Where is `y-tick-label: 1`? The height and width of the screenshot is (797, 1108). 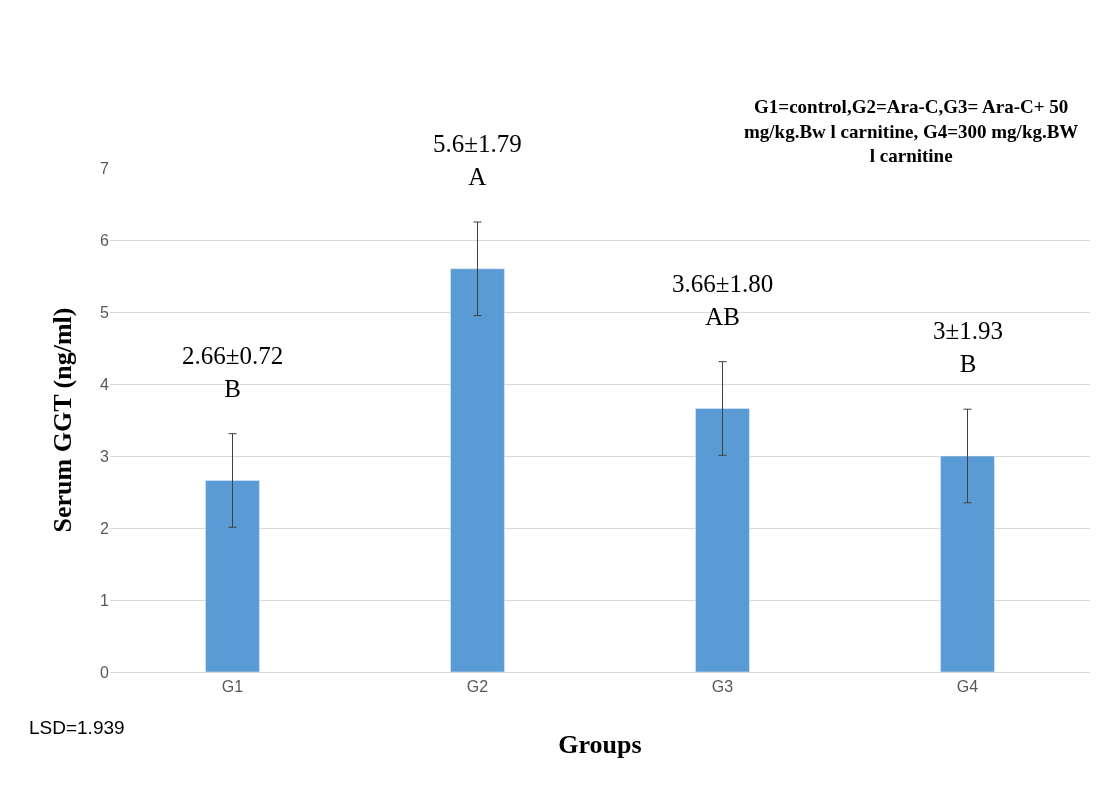 y-tick-label: 1 is located at coordinates (105, 600).